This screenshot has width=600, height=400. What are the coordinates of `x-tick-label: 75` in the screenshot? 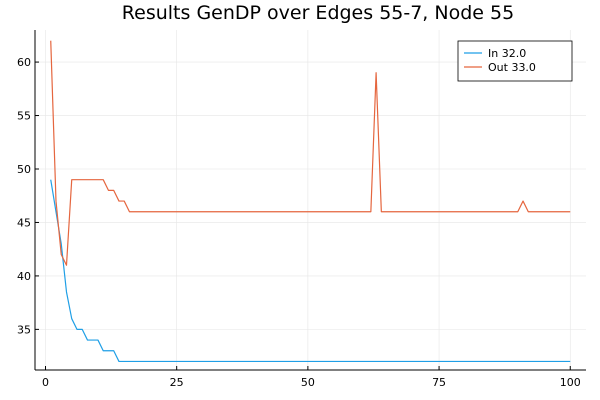 It's located at (439, 382).